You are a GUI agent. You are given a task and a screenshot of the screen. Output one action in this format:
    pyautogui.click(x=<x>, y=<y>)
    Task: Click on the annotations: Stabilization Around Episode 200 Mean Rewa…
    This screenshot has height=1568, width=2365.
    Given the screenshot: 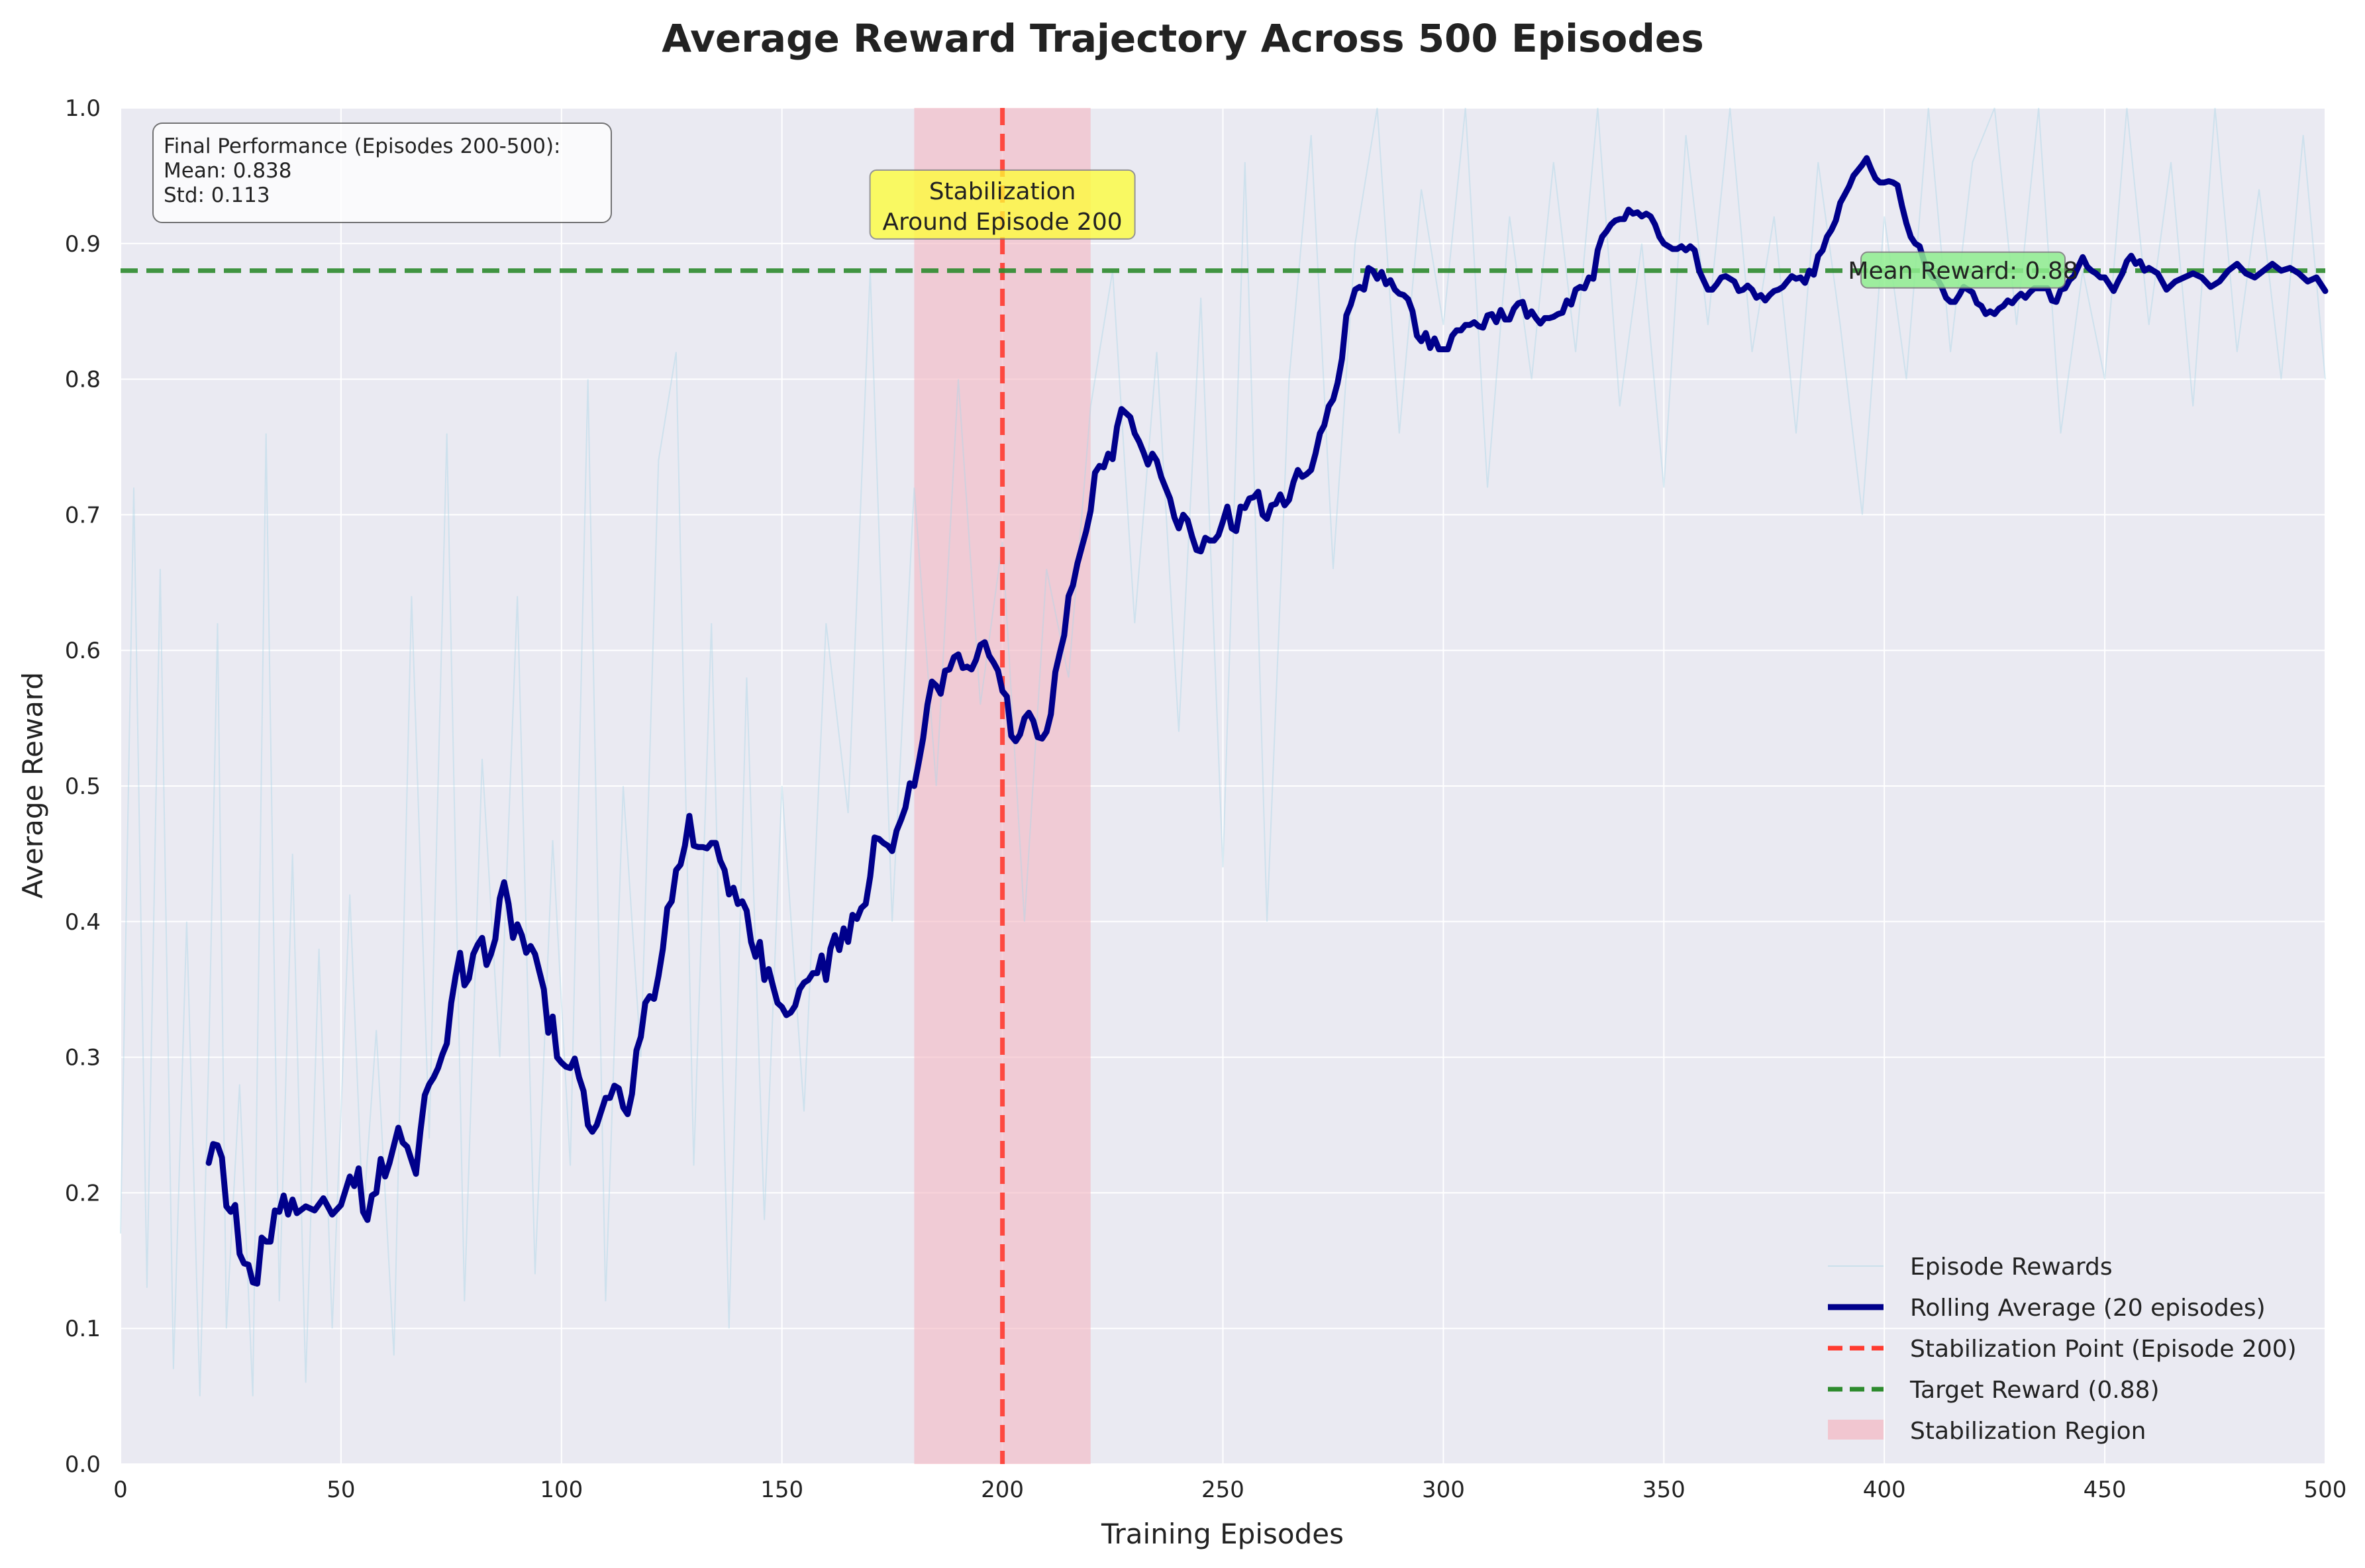 What is the action you would take?
    pyautogui.click(x=1473, y=229)
    